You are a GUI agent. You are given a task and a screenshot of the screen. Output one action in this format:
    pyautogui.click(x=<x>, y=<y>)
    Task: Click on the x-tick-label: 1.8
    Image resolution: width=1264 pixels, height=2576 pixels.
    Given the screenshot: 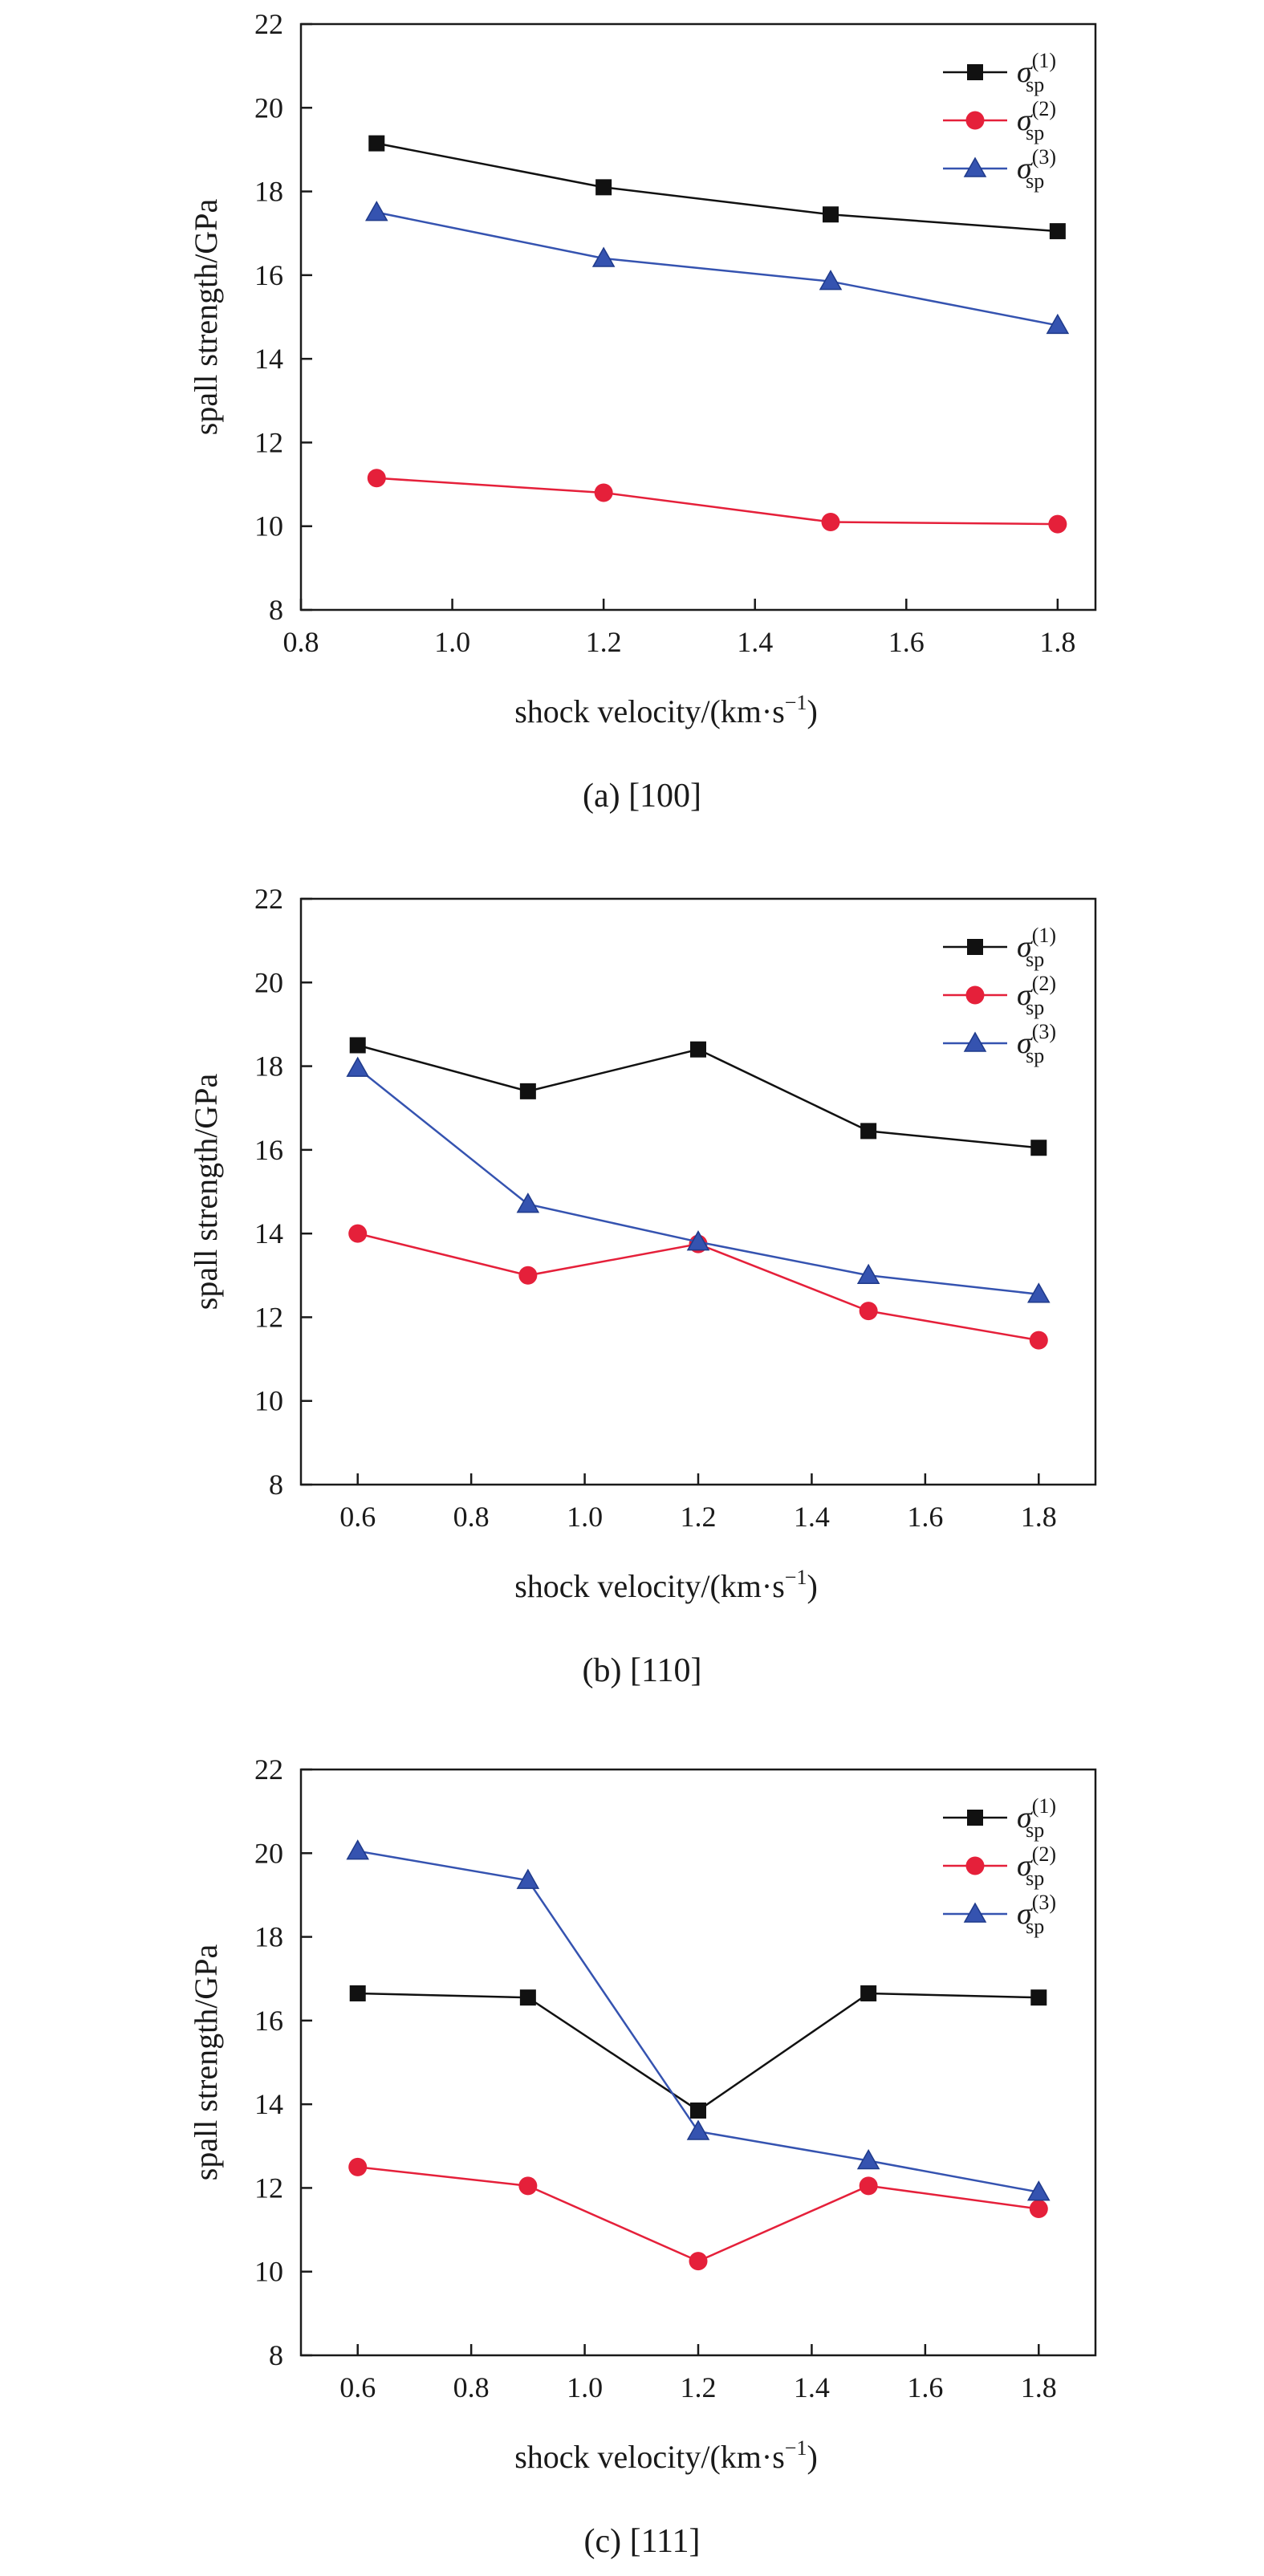 What is the action you would take?
    pyautogui.click(x=1039, y=2387)
    